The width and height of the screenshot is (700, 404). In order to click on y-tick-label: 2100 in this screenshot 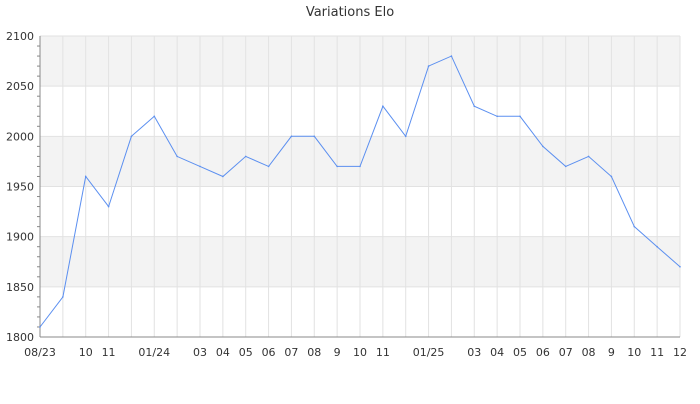, I will do `click(20, 36)`.